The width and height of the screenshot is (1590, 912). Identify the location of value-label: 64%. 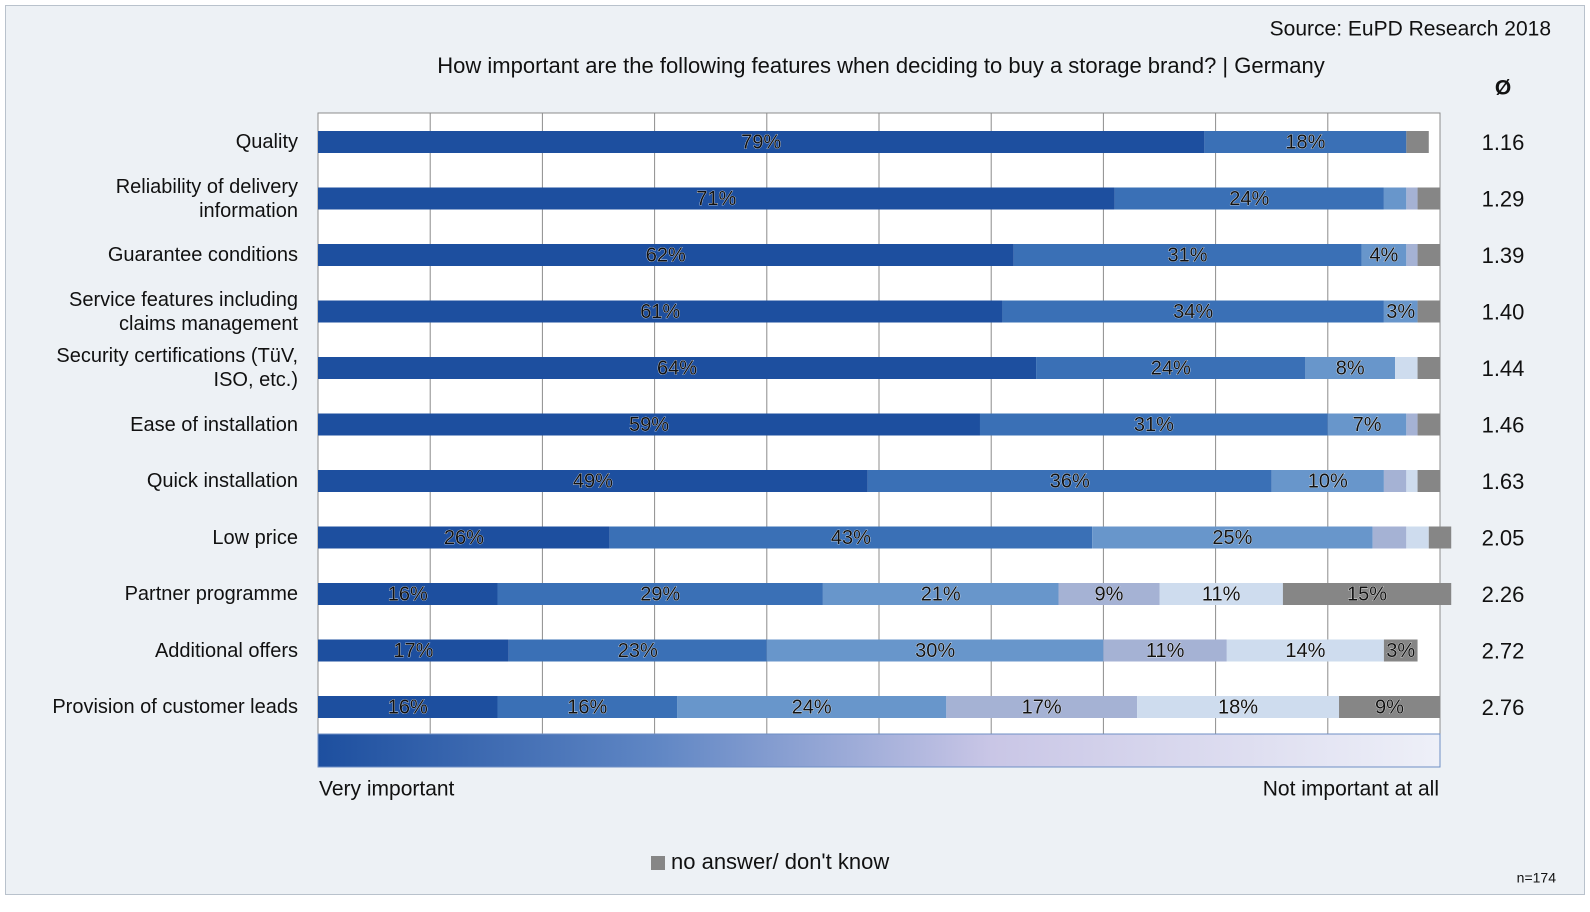
(677, 368).